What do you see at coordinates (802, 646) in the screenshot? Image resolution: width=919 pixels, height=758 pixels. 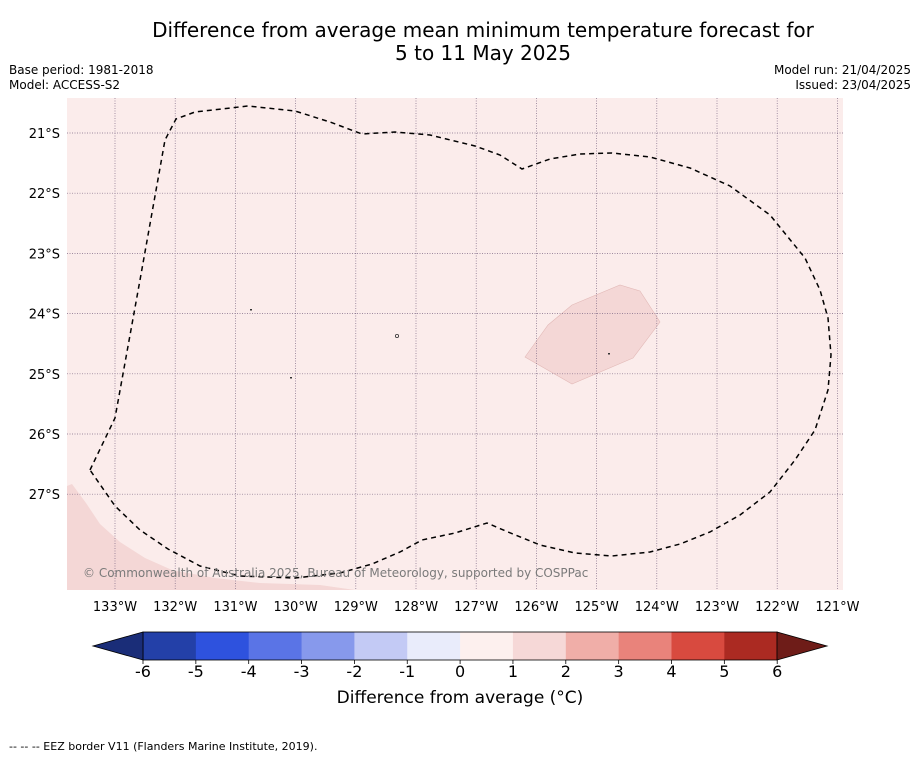 I see `colorbar-over-arrow` at bounding box center [802, 646].